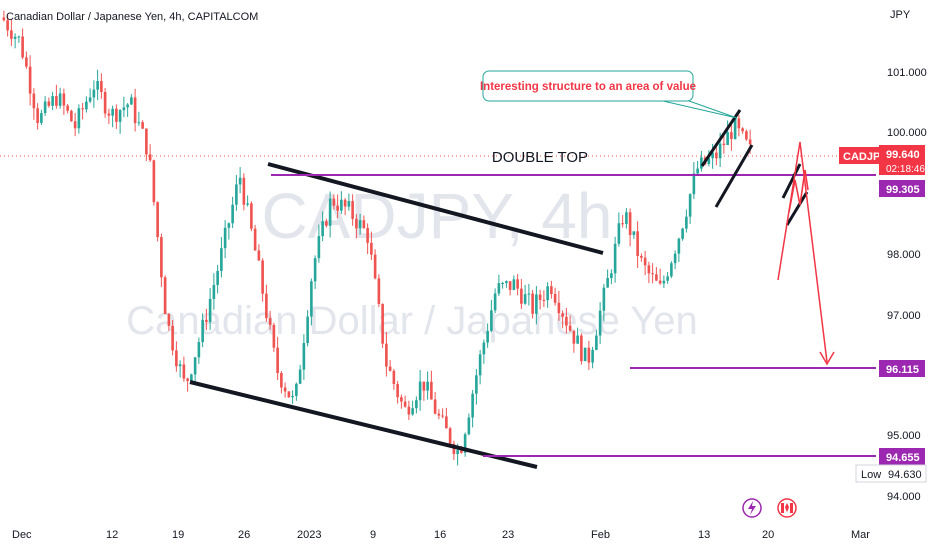  I want to click on lightning-icon, so click(752, 508).